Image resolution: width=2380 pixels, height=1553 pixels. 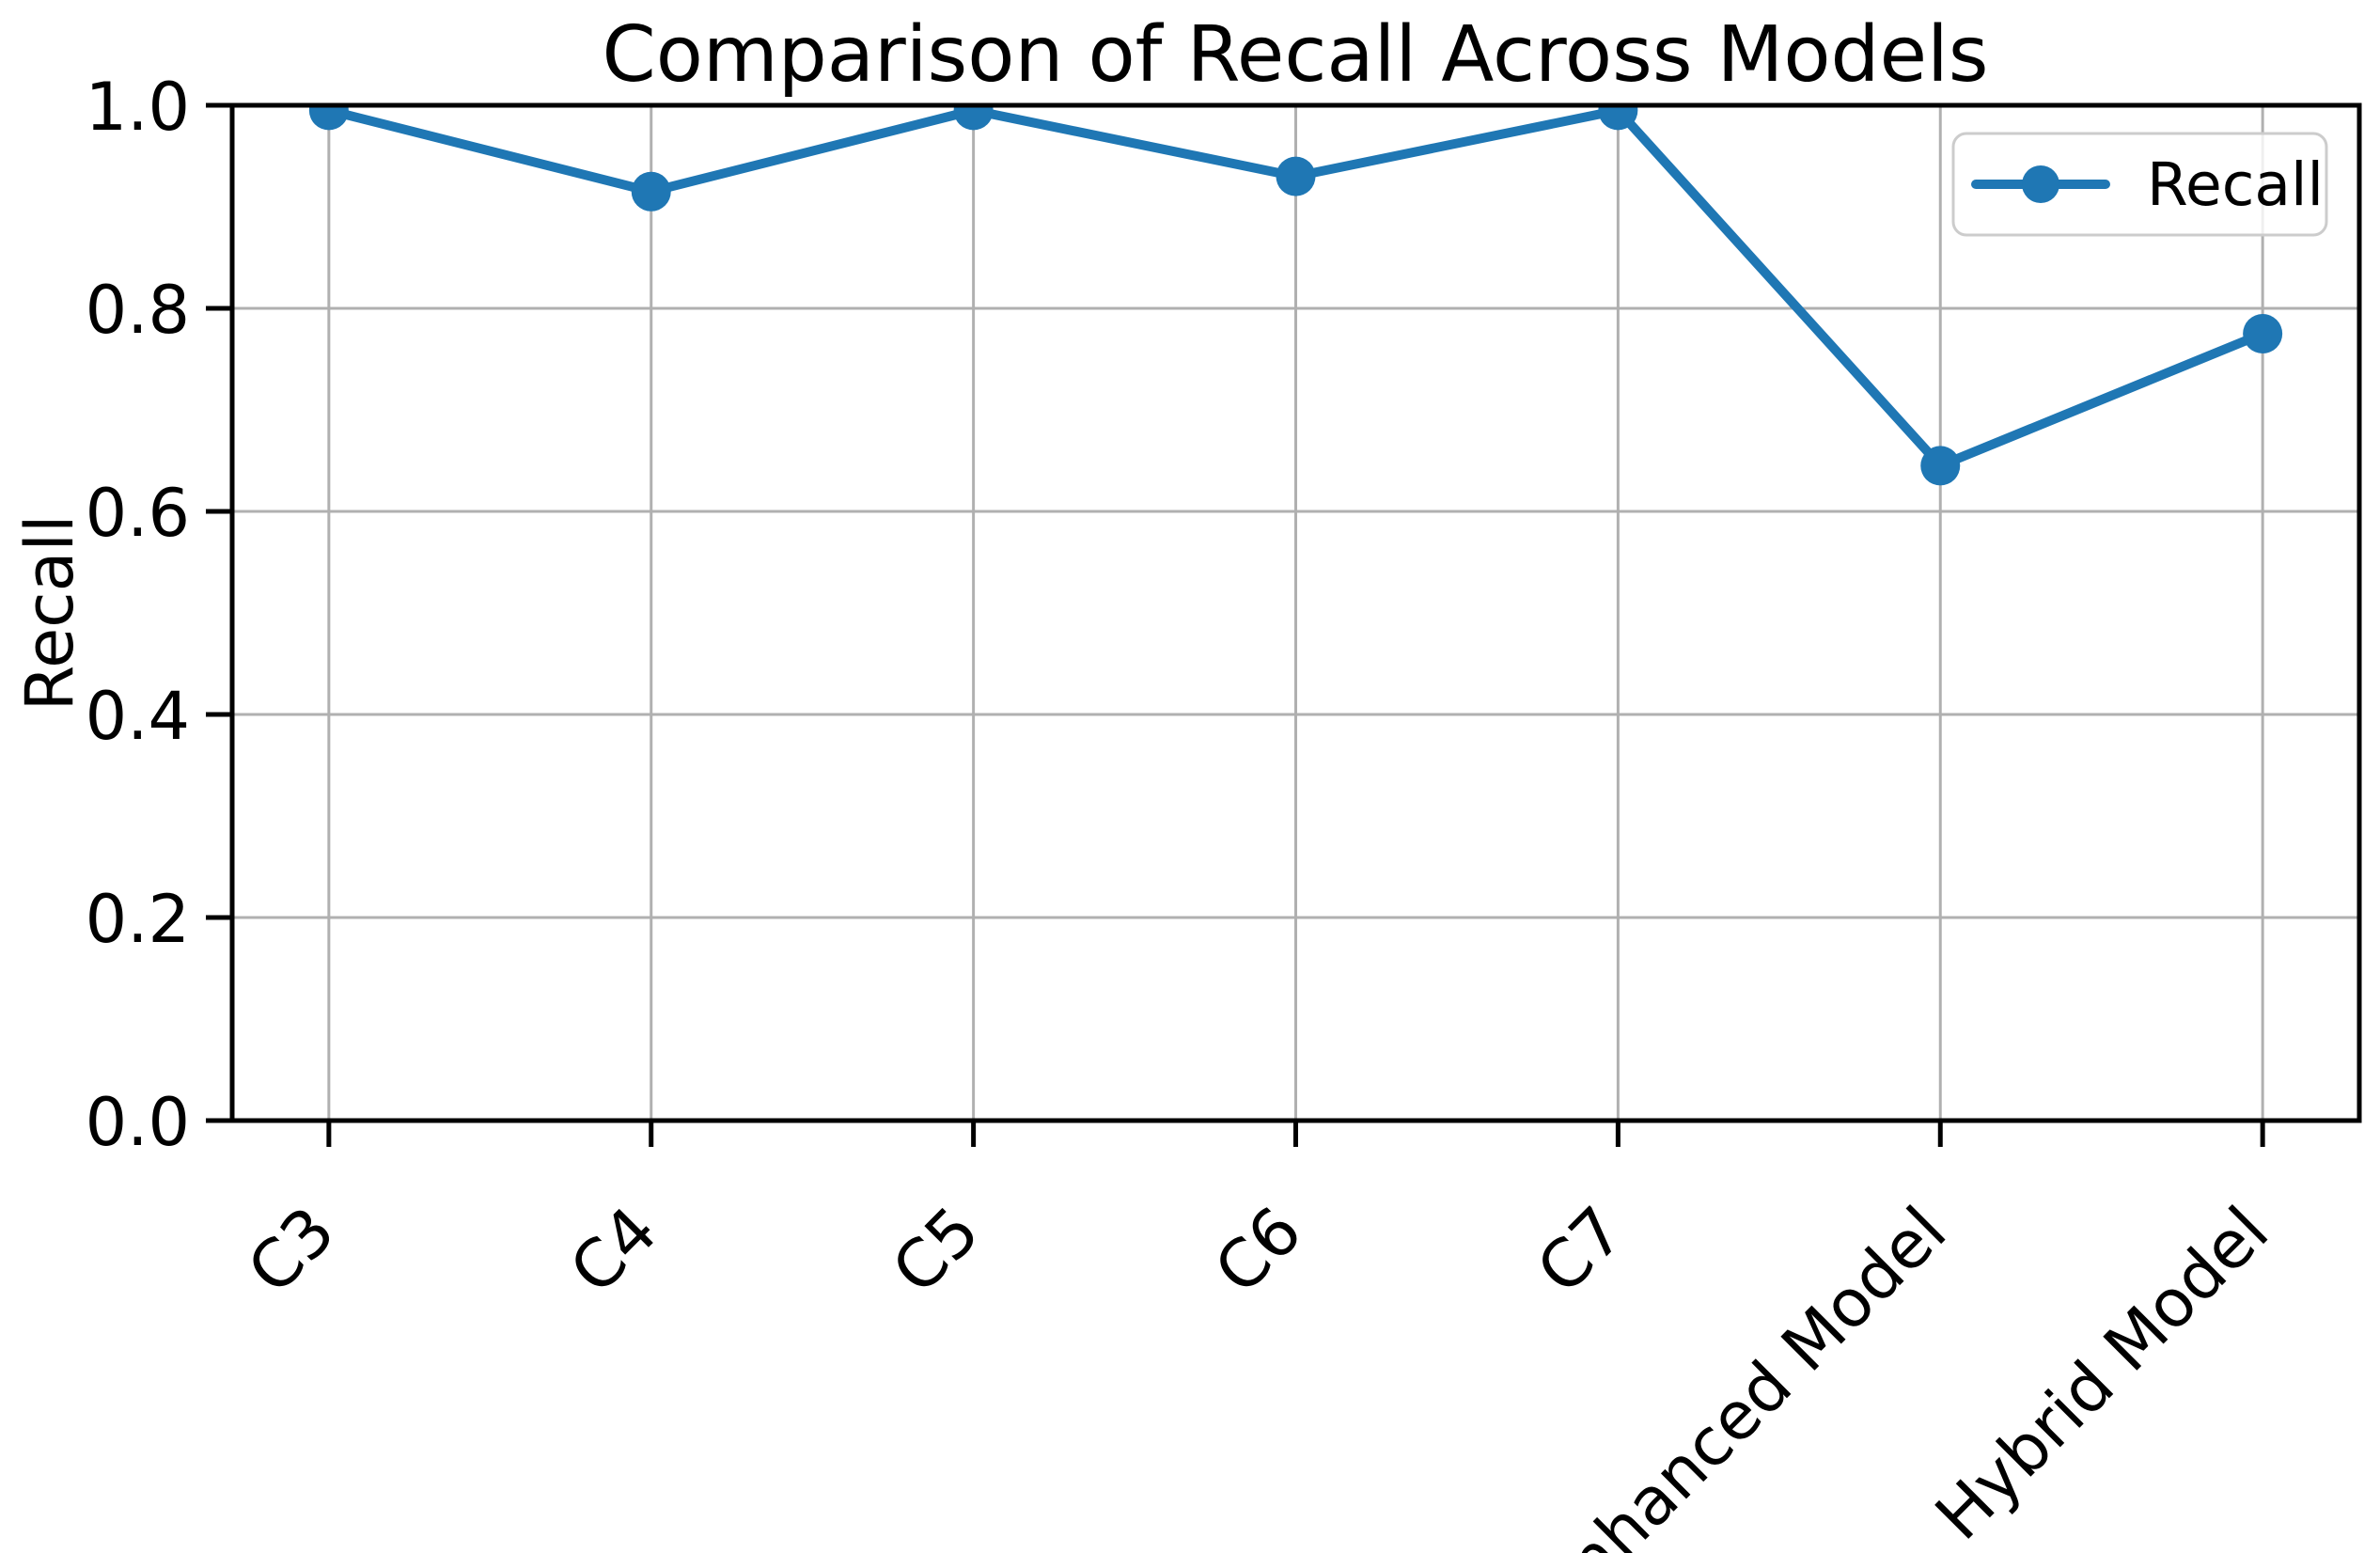 What do you see at coordinates (2235, 184) in the screenshot?
I see `legend-label: Recall` at bounding box center [2235, 184].